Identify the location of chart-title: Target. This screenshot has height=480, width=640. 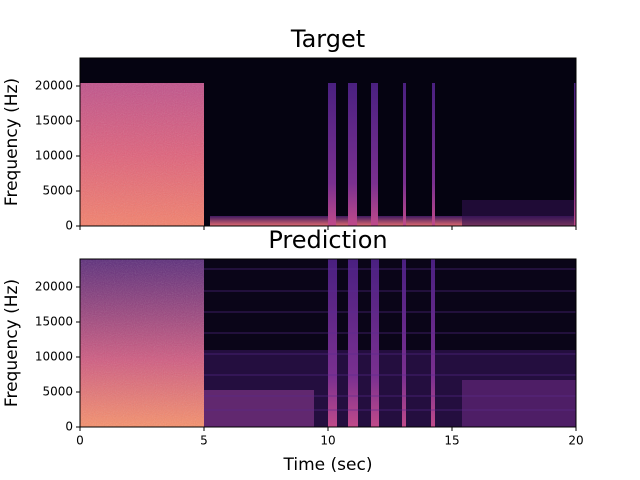
(327, 39).